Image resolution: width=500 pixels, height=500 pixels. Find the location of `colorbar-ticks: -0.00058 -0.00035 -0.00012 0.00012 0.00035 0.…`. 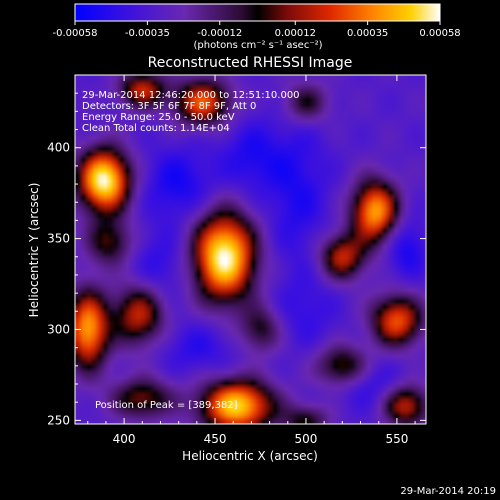

colorbar-ticks: -0.00058 -0.00035 -0.00012 0.00012 0.00035 0.… is located at coordinates (257, 30).